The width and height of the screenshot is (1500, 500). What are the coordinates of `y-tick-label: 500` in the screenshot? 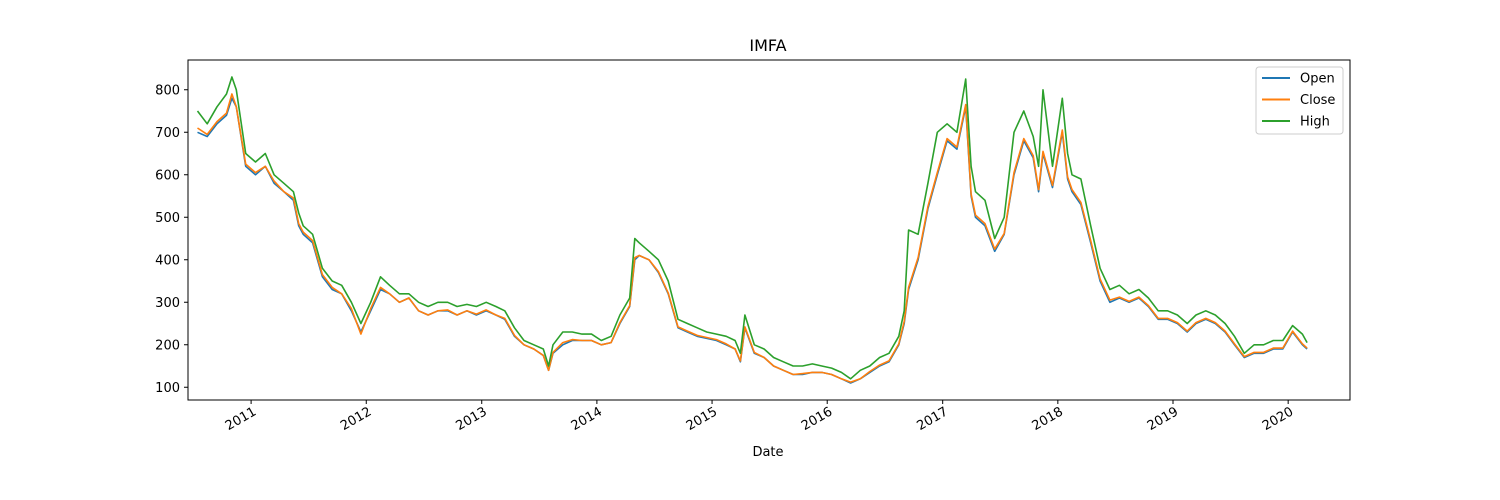 It's located at (167, 218).